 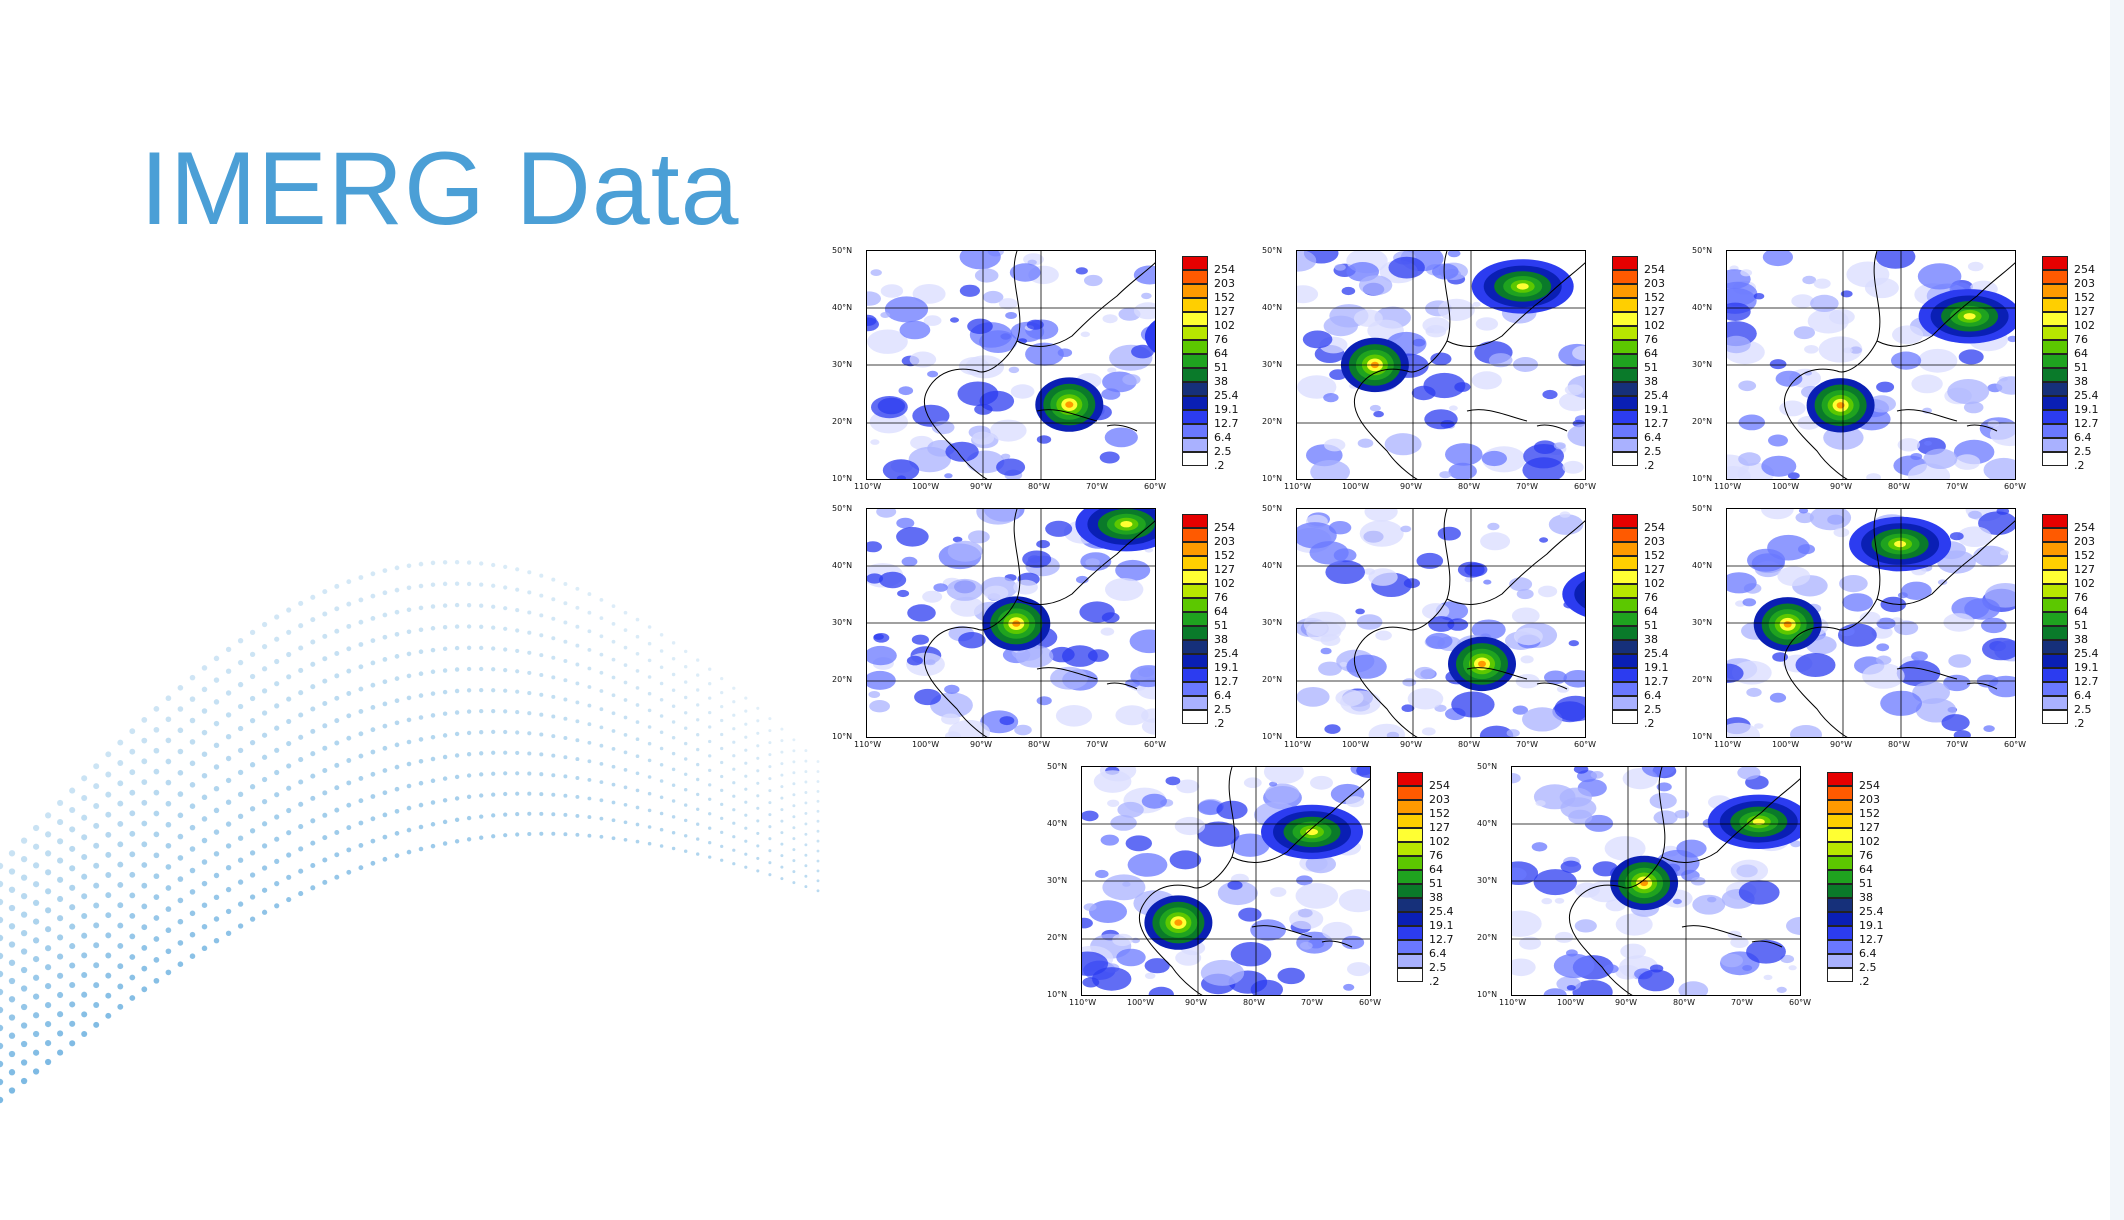 I want to click on longitude-tick-label: 90°W, so click(x=1411, y=744).